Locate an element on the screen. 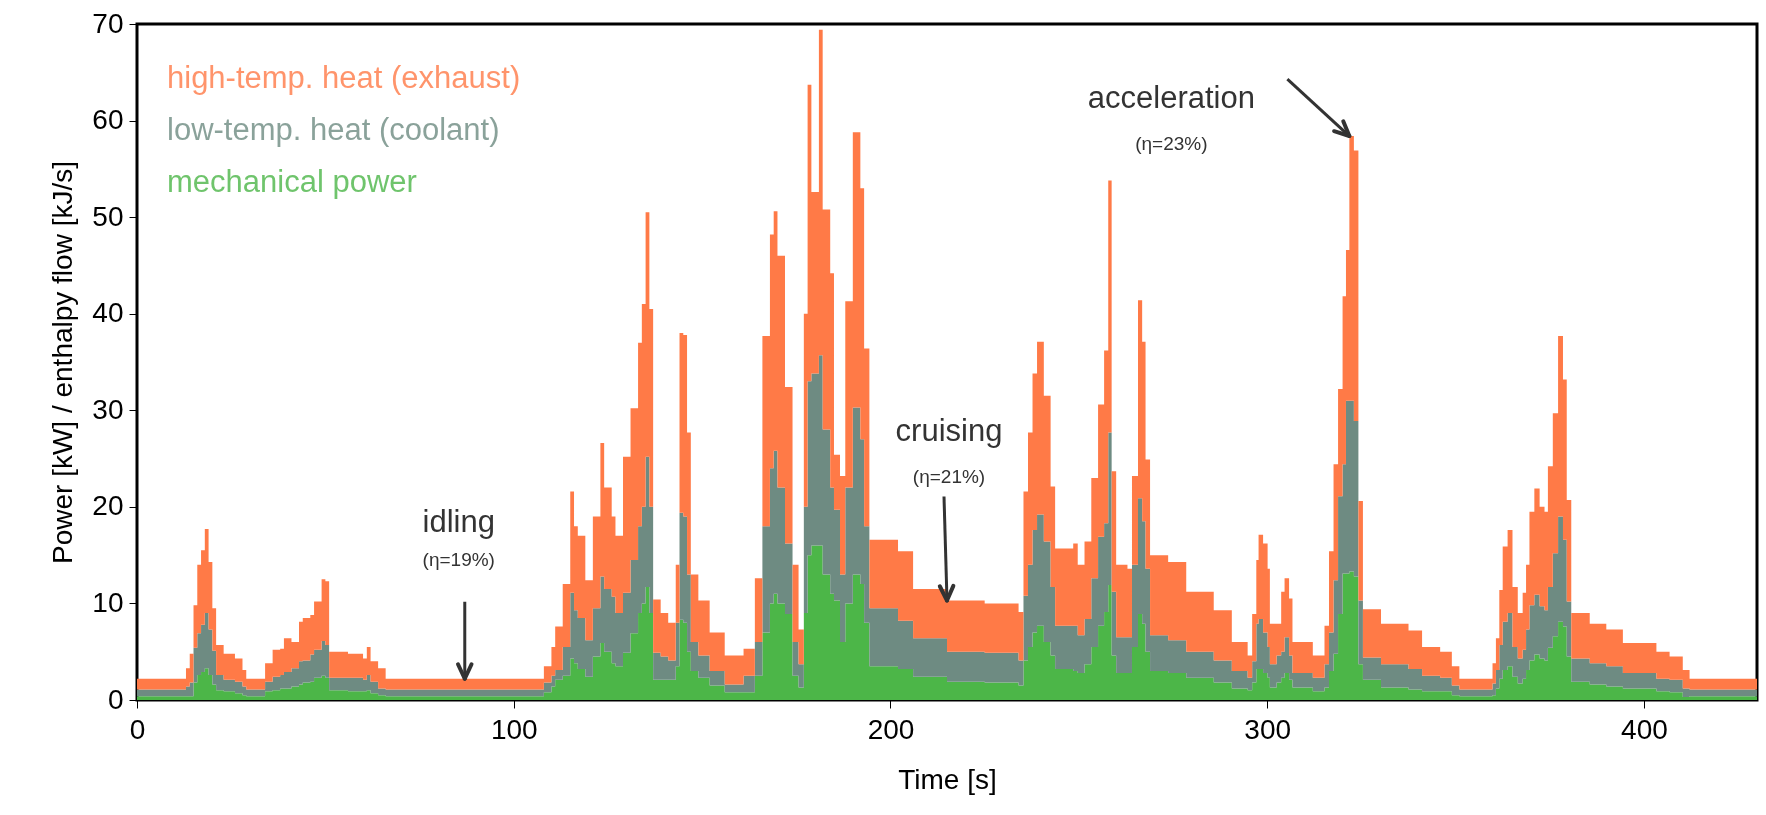 This screenshot has height=815, width=1766. x-tick-label: 0 is located at coordinates (137, 729).